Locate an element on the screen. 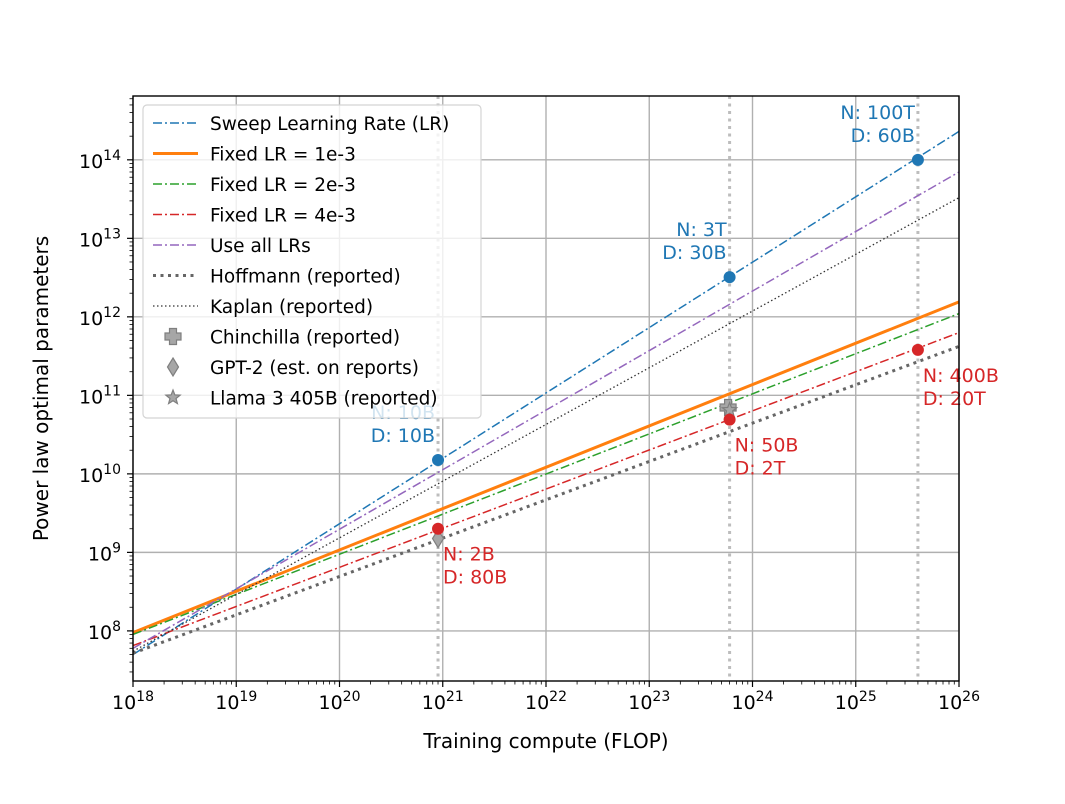 The width and height of the screenshot is (1065, 804). legend-entry: Llama 3 405B (reported) is located at coordinates (301, 399).